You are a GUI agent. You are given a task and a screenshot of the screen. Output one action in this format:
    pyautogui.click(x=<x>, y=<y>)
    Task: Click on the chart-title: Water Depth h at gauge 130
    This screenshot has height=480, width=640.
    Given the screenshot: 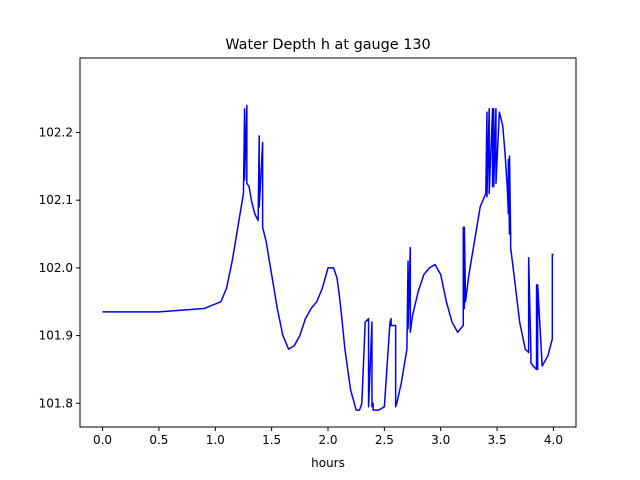 What is the action you would take?
    pyautogui.click(x=327, y=45)
    